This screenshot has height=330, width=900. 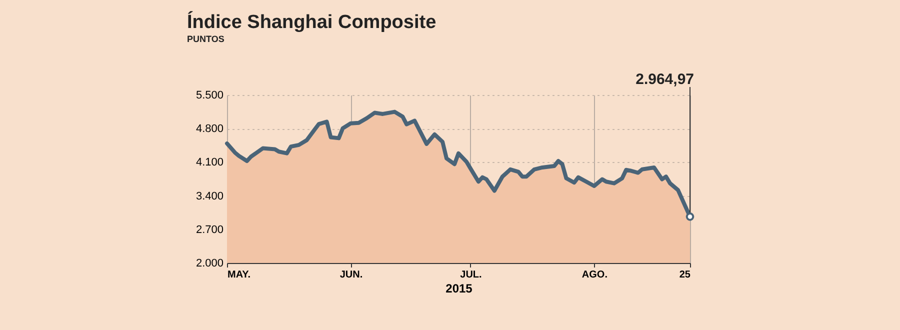 What do you see at coordinates (685, 275) in the screenshot?
I see `x-tick-label: 25` at bounding box center [685, 275].